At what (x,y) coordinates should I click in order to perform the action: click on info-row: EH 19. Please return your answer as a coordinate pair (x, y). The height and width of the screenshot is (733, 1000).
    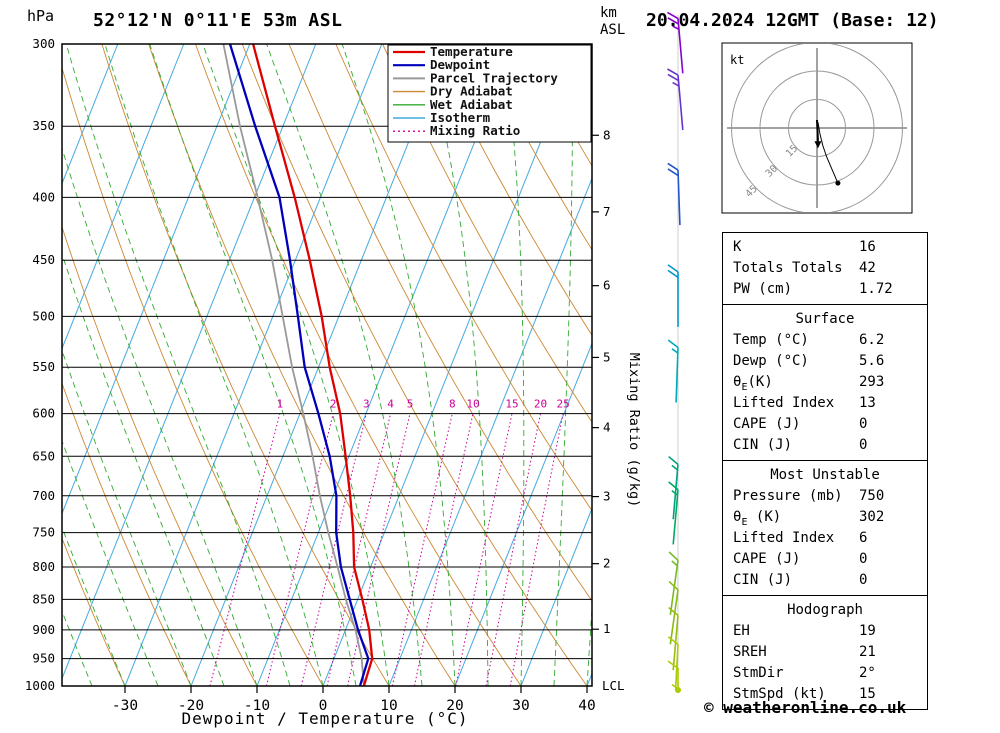
    Looking at the image, I should click on (825, 631).